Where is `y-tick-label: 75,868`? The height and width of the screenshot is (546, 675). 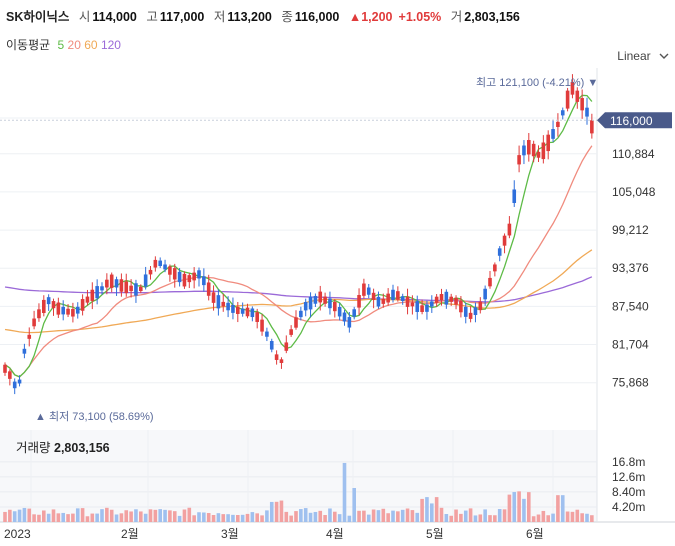
y-tick-label: 75,868 is located at coordinates (630, 383).